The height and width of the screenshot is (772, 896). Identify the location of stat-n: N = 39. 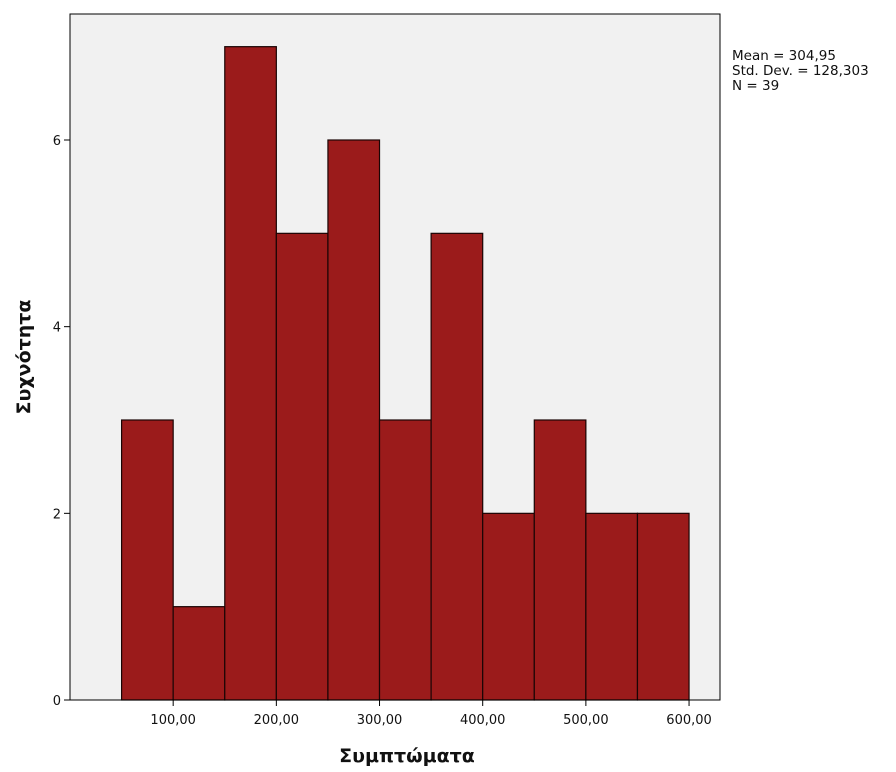
(756, 86).